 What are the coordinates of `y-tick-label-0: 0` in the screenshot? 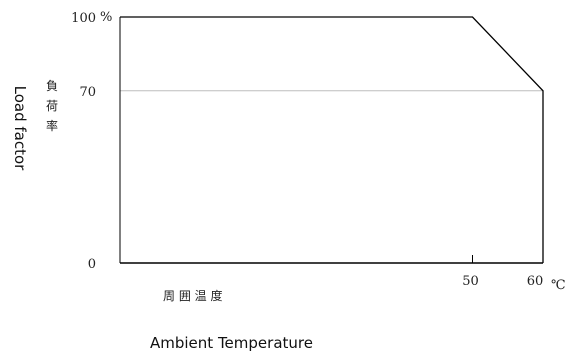 It's located at (92, 264).